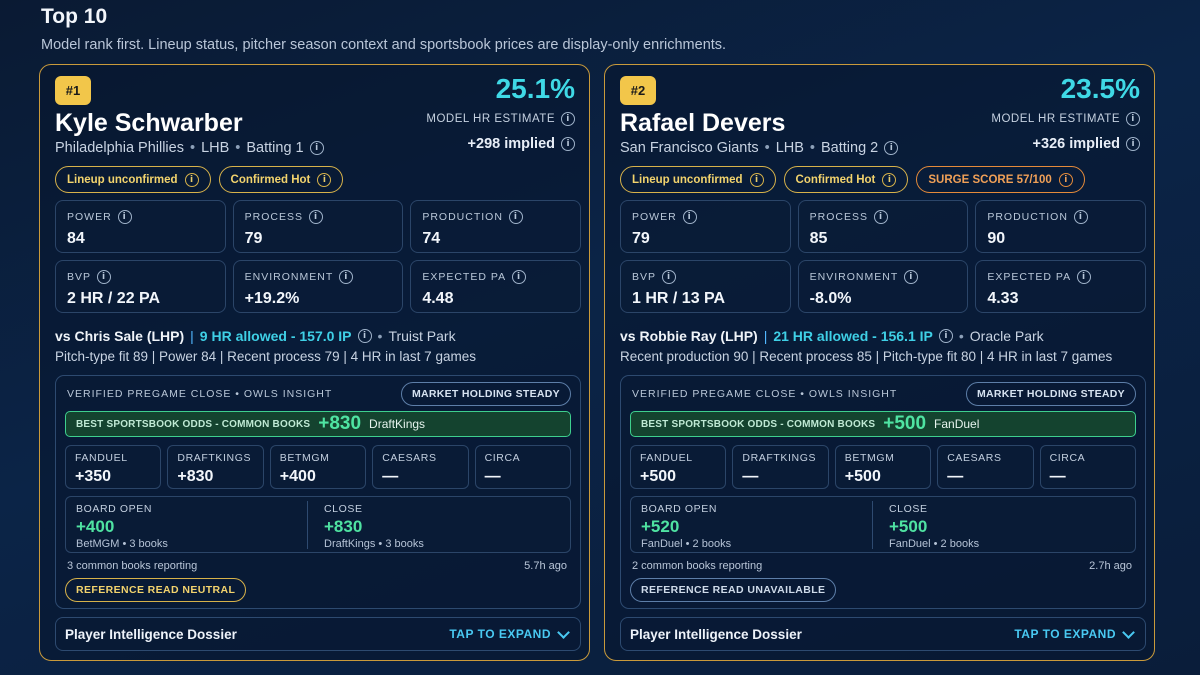 The image size is (1200, 675). What do you see at coordinates (500, 119) in the screenshot?
I see `model-hr-label: MODEL HR ESTIMATE` at bounding box center [500, 119].